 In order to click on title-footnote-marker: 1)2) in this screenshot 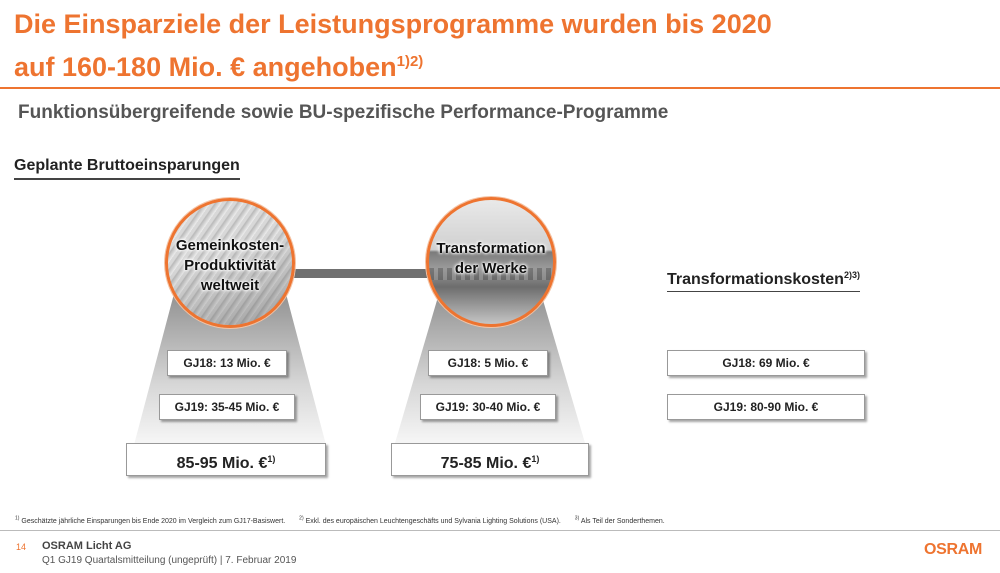, I will do `click(410, 61)`.